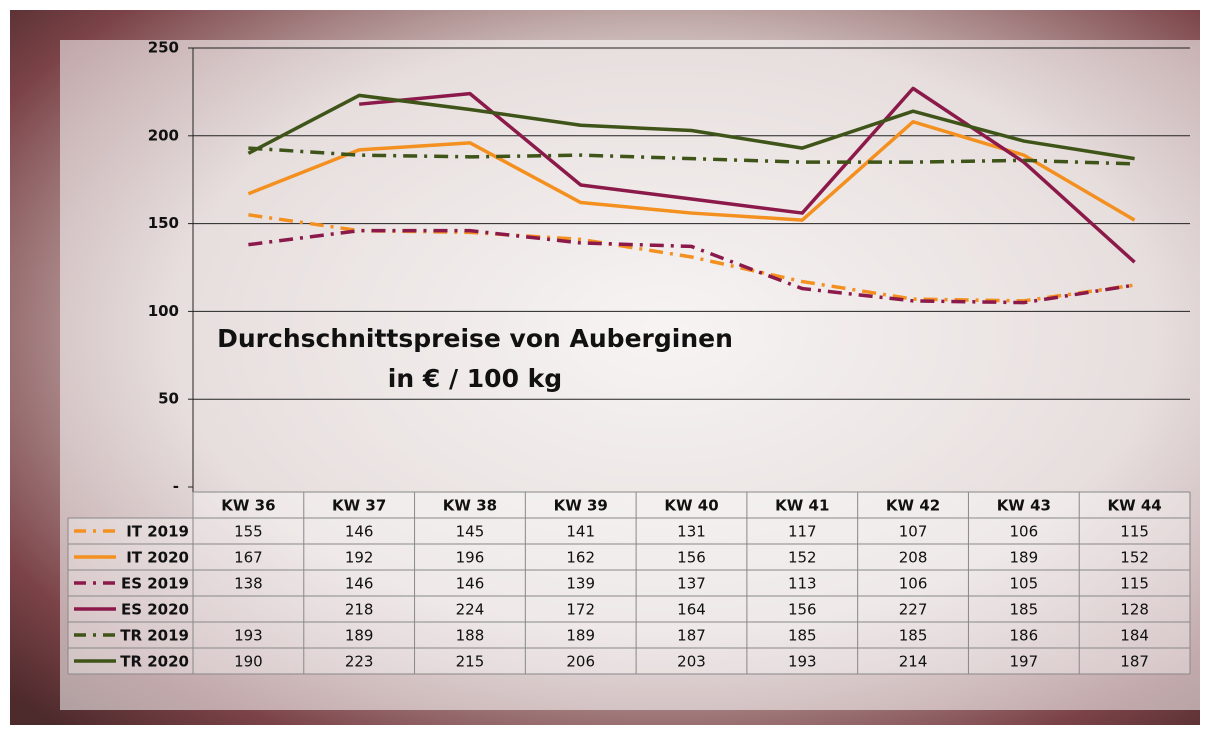 The image size is (1206, 737). What do you see at coordinates (470, 506) in the screenshot?
I see `x-tick-label: KW 38` at bounding box center [470, 506].